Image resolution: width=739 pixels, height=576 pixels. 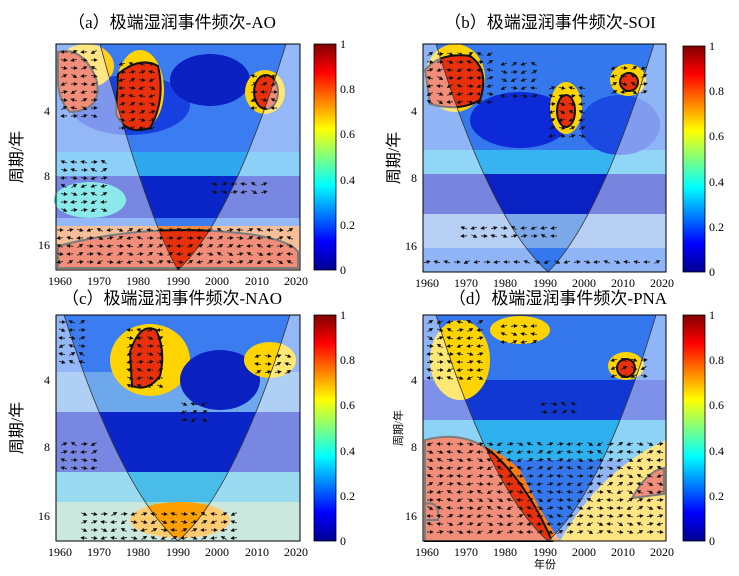 What do you see at coordinates (411, 246) in the screenshot?
I see `panel-b-ytick-16: 16` at bounding box center [411, 246].